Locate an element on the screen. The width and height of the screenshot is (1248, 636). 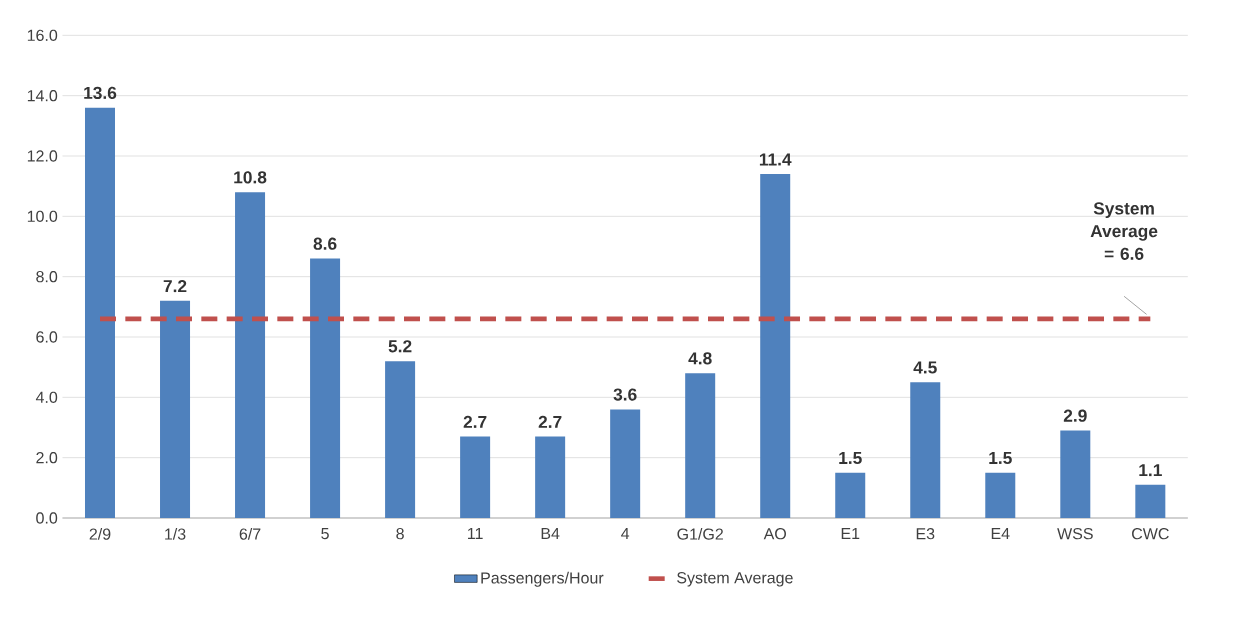
y-tick-label: 10.0 is located at coordinates (42, 216).